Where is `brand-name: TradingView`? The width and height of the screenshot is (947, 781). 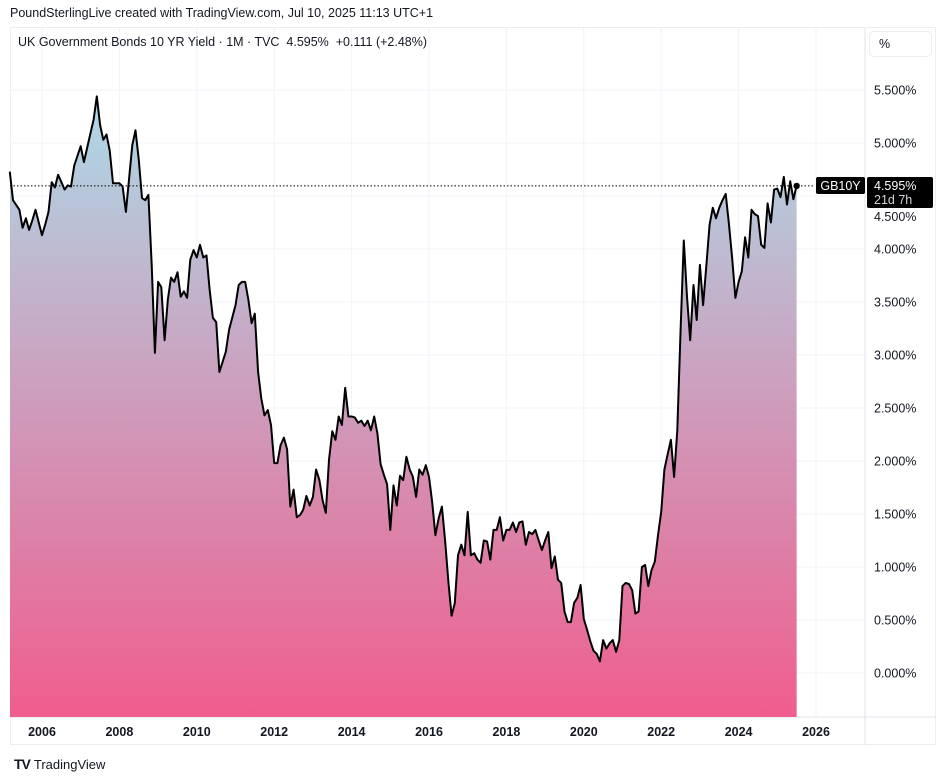 brand-name: TradingView is located at coordinates (69, 764).